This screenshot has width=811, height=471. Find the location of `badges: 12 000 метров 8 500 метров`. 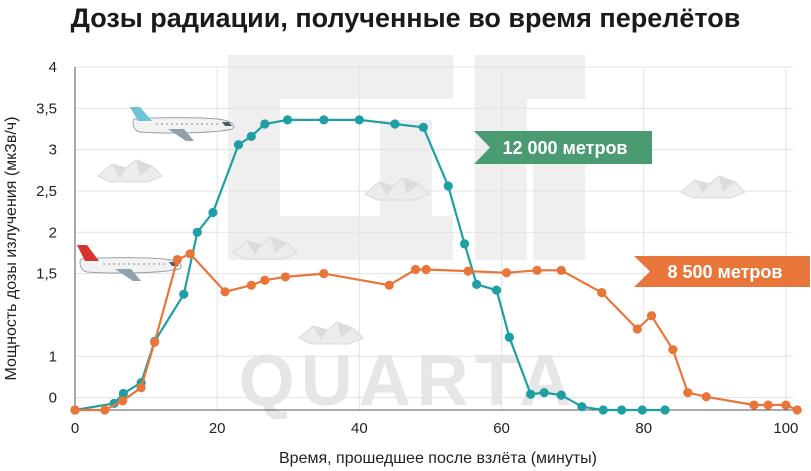

badges: 12 000 метров 8 500 метров is located at coordinates (642, 209).